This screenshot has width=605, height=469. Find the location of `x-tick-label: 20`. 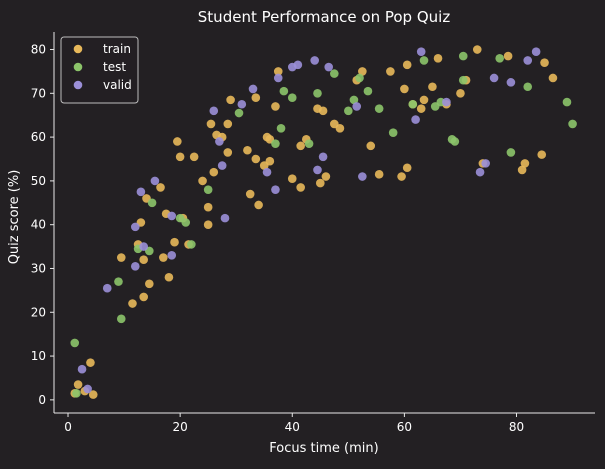

x-tick-label: 20 is located at coordinates (179, 427).